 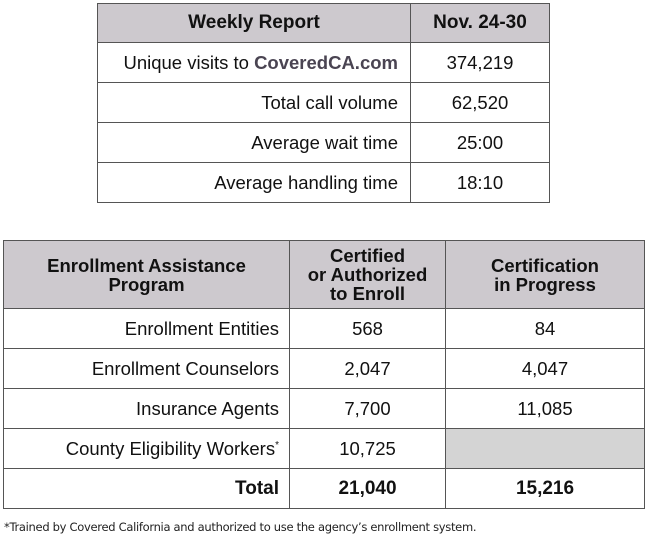 I want to click on row-label: Unique visits to CoveredCA.com, so click(x=254, y=62).